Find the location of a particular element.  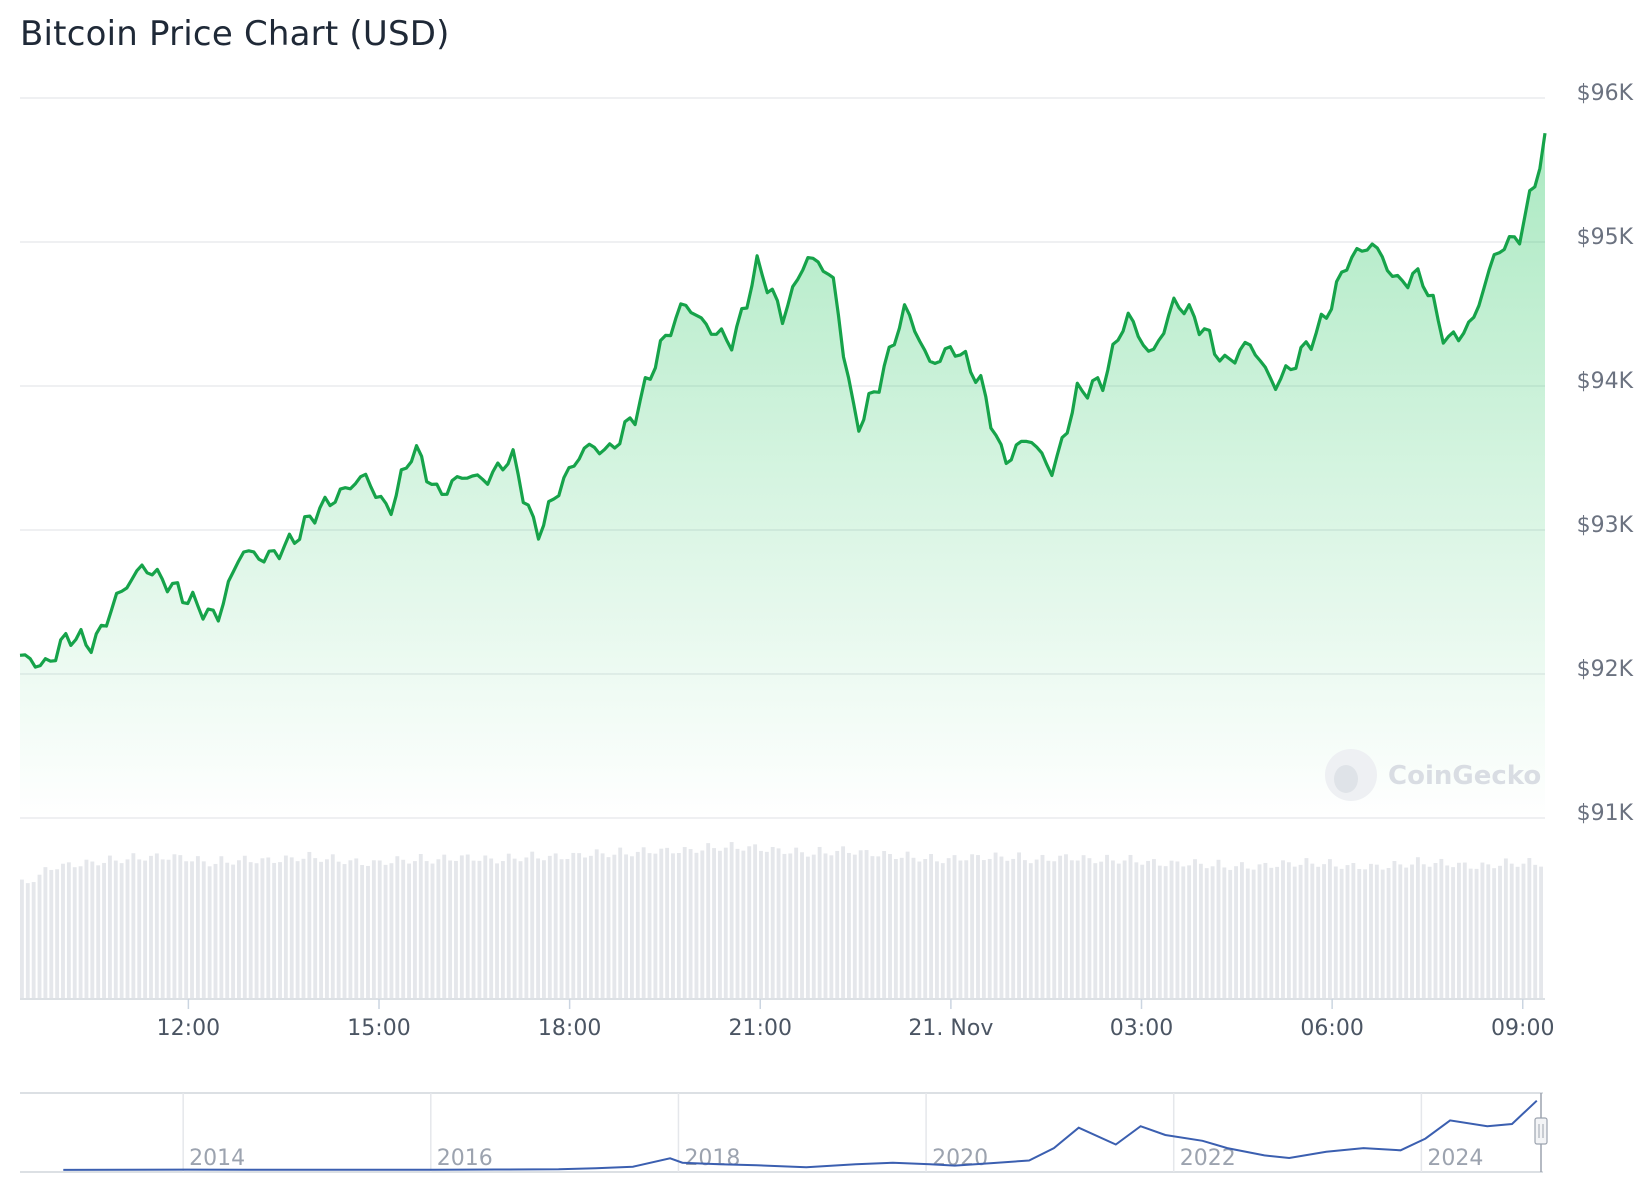

navigator-year-label: 2024 is located at coordinates (1455, 1158).